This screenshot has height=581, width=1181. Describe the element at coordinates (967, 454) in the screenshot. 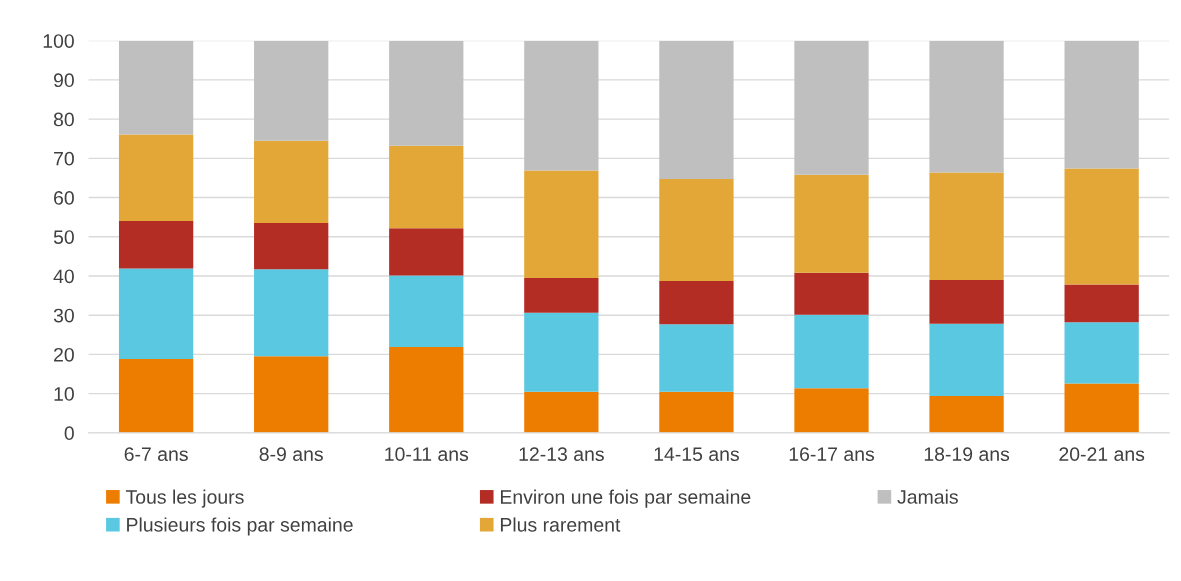

I see `x-tick-label: 18-19 ans` at that location.